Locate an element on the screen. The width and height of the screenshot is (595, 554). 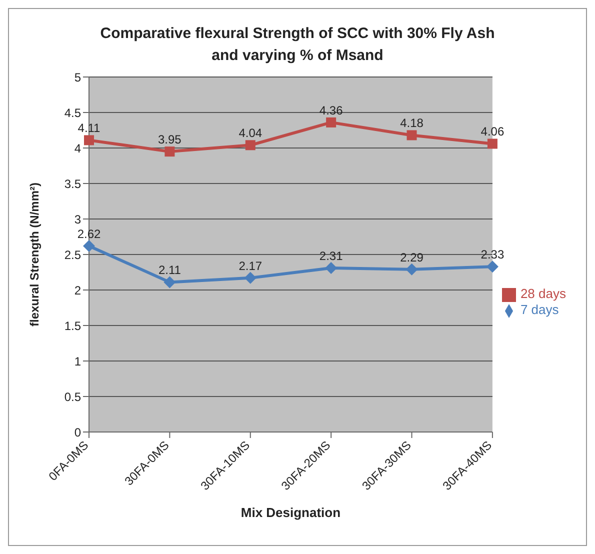
data-label: 4.18 is located at coordinates (412, 123).